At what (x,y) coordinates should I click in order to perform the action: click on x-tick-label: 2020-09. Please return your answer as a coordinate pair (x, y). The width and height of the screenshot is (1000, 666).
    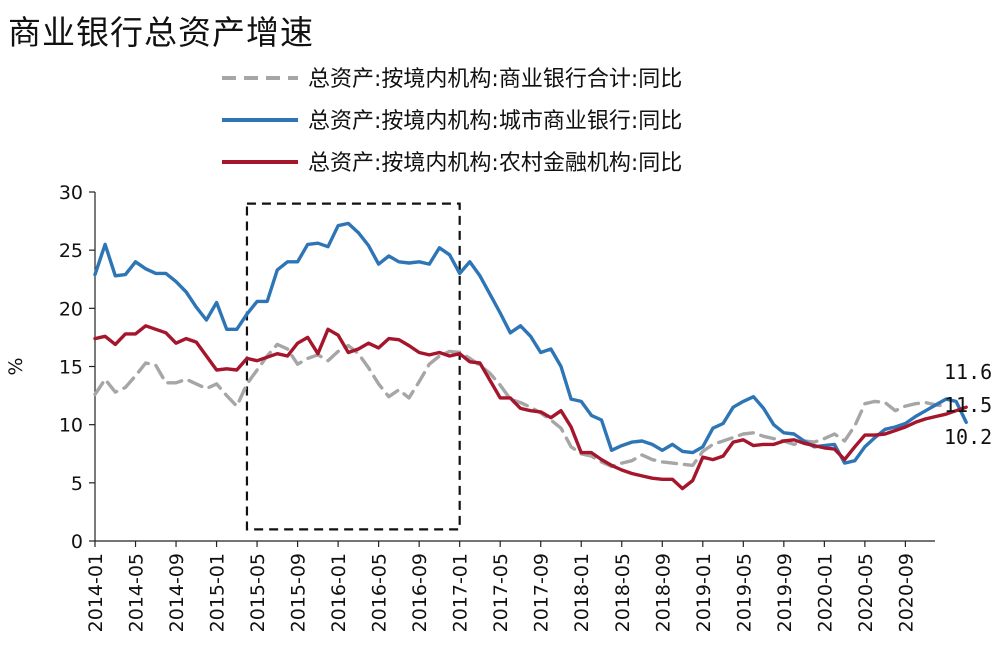
    Looking at the image, I should click on (906, 592).